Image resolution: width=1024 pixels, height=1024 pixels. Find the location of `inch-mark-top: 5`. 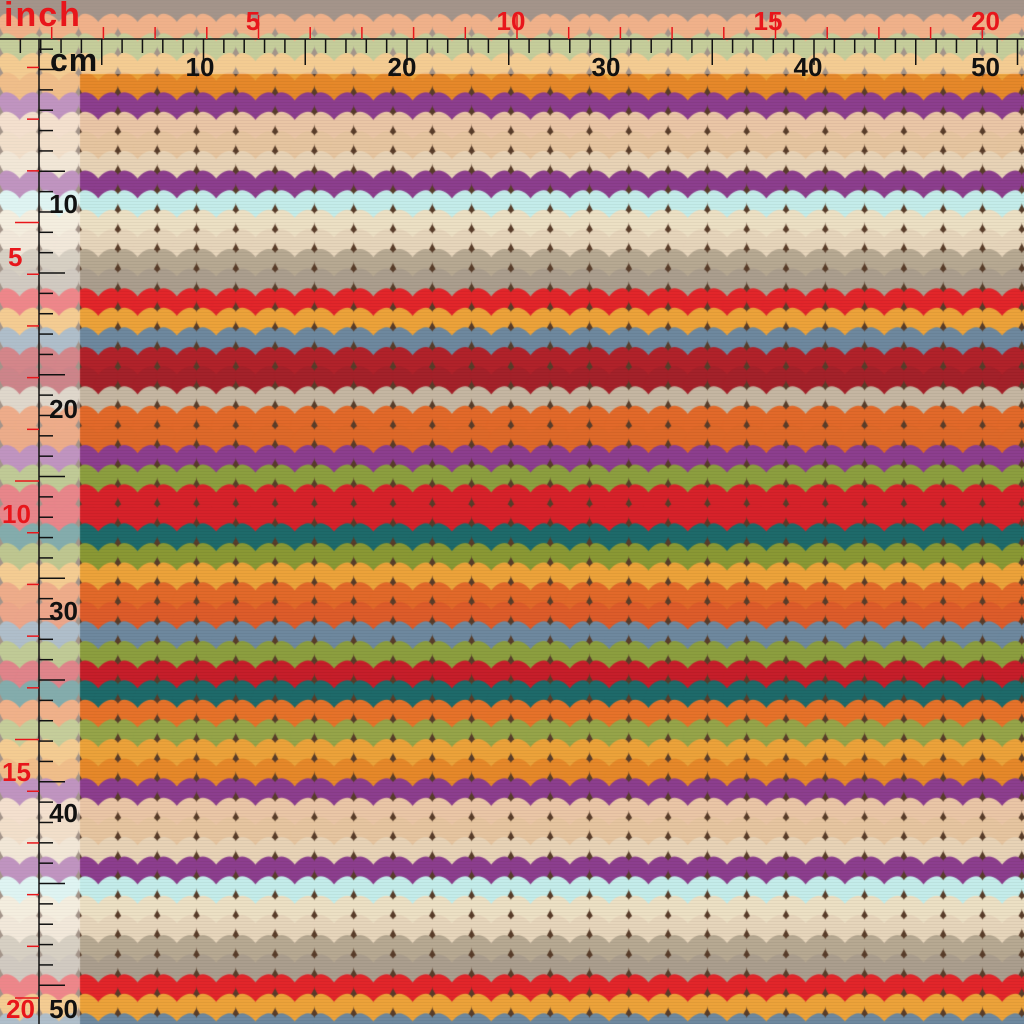

inch-mark-top: 5 is located at coordinates (253, 21).